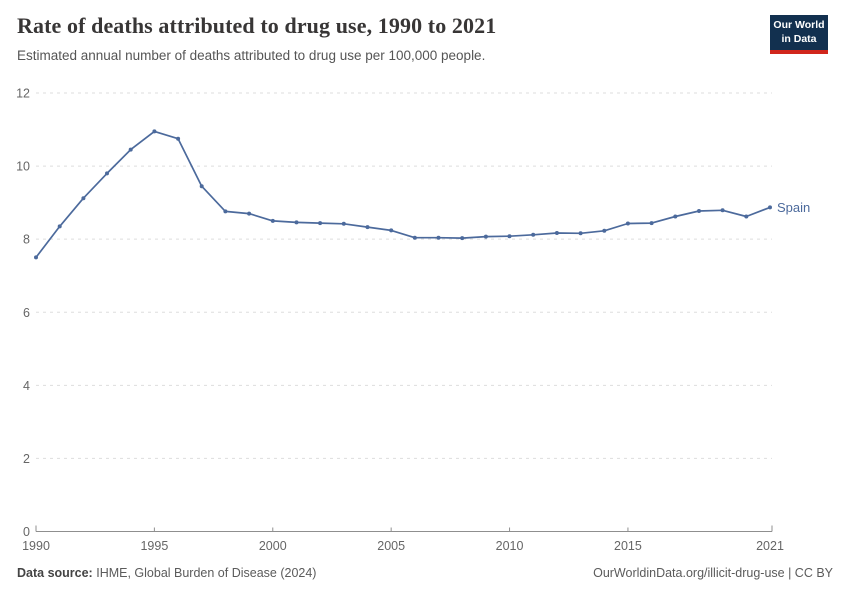 Image resolution: width=850 pixels, height=600 pixels. I want to click on owid-logo: Our World in Data, so click(799, 35).